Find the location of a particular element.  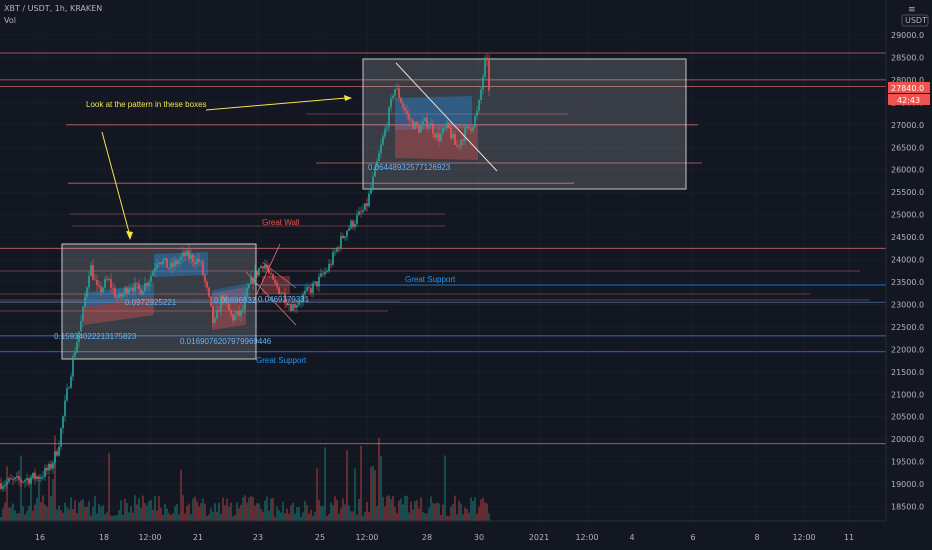

currency-label: USDT is located at coordinates (916, 20).